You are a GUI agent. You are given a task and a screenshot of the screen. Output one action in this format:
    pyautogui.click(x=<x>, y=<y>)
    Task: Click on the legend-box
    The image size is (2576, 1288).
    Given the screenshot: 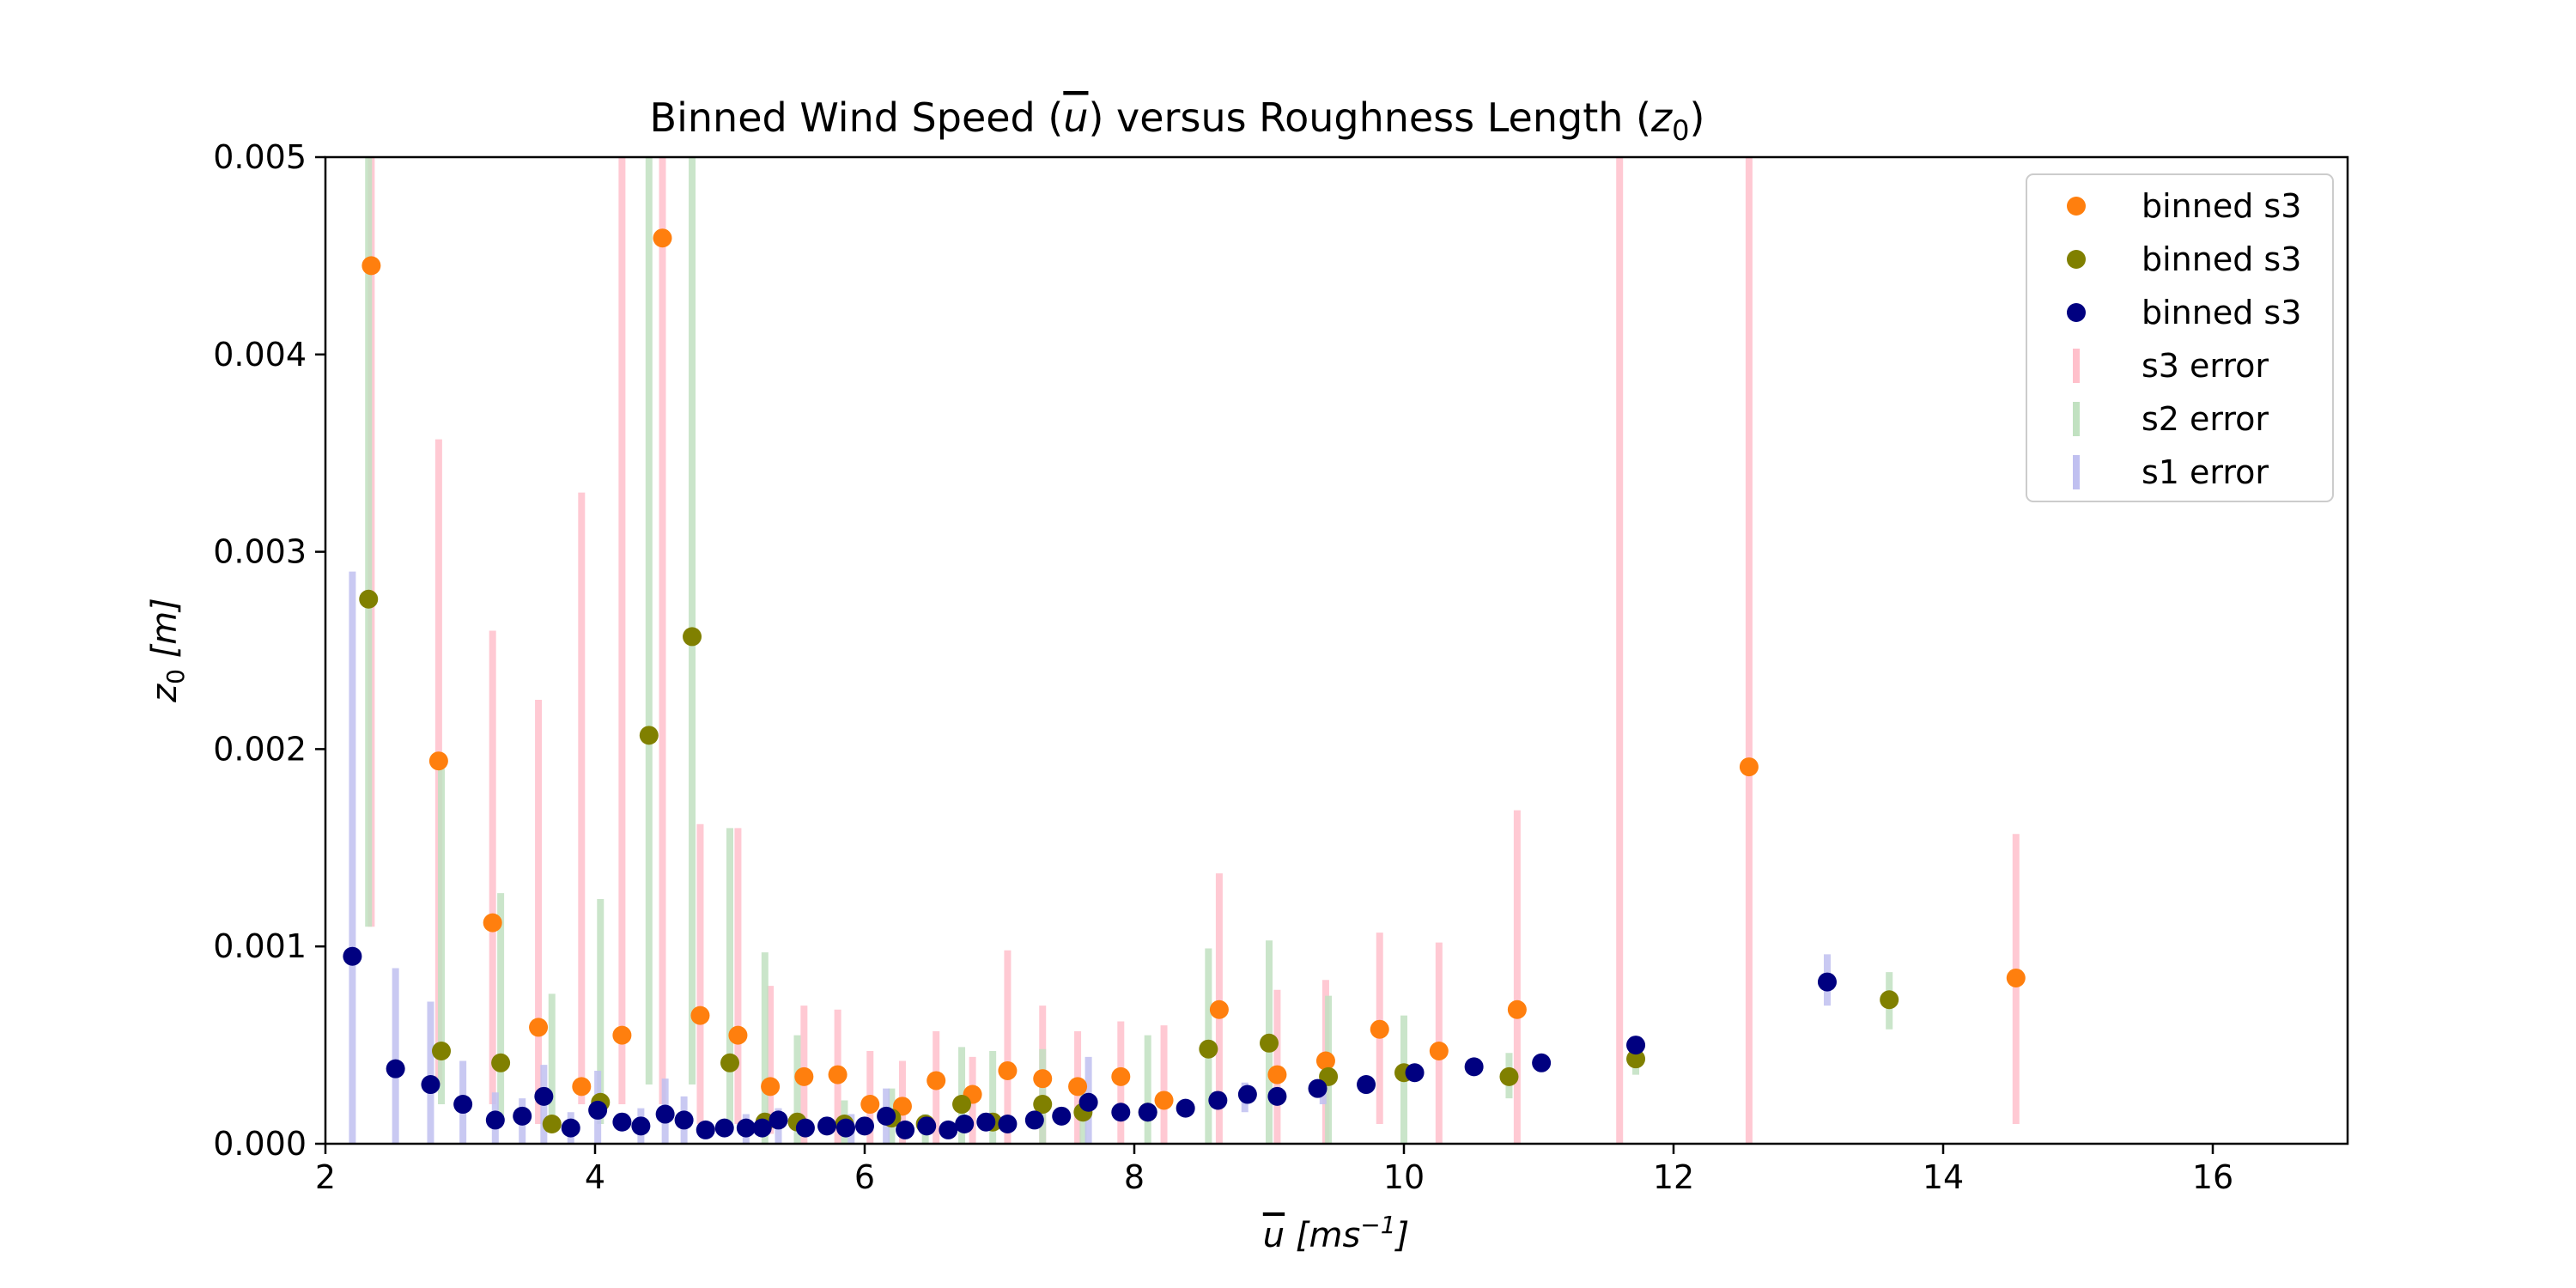 What is the action you would take?
    pyautogui.click(x=2180, y=337)
    